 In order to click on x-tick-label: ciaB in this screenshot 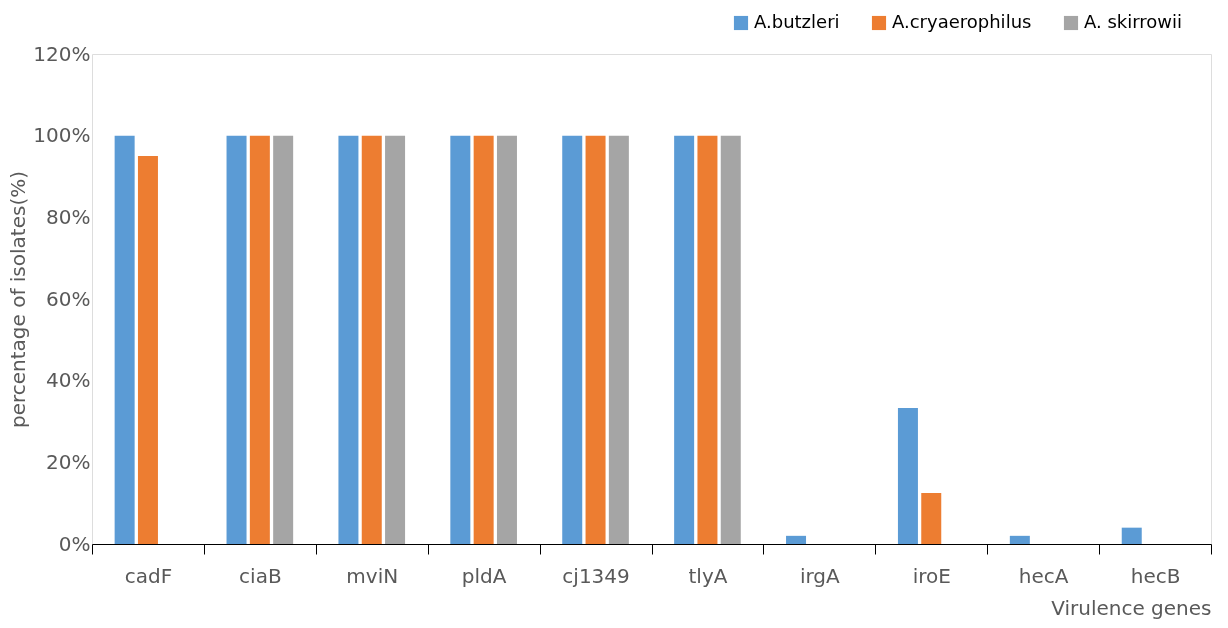, I will do `click(260, 575)`.